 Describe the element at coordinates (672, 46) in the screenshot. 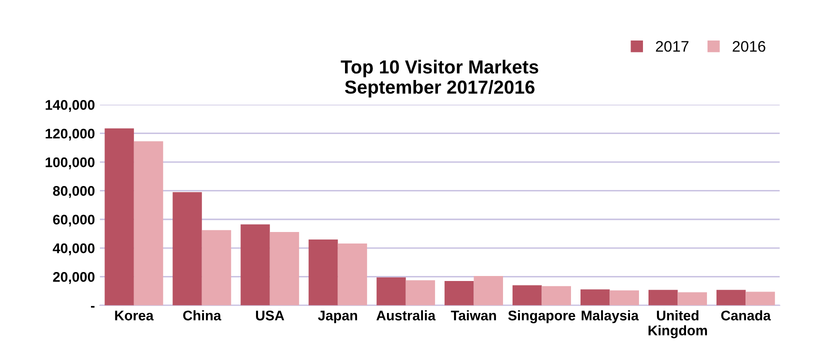

I see `legend-label: 2017` at that location.